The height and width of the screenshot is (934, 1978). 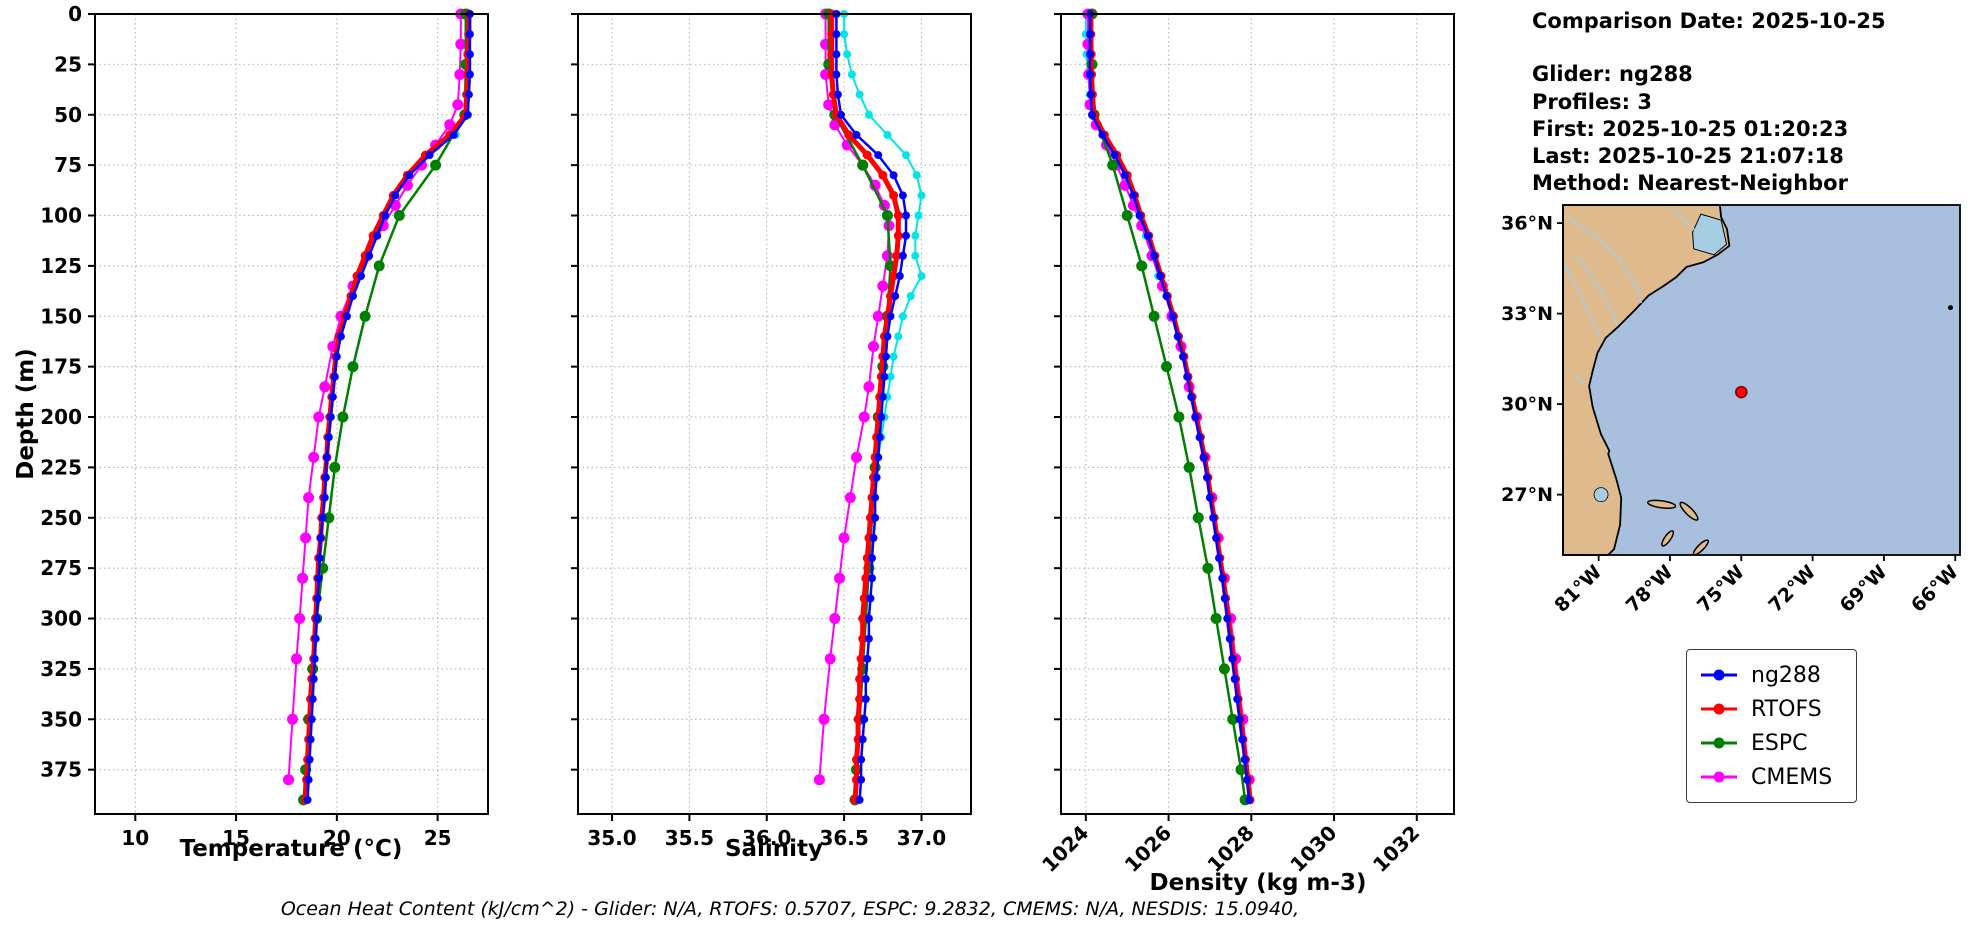 What do you see at coordinates (236, 838) in the screenshot?
I see `svg-text: 15` at bounding box center [236, 838].